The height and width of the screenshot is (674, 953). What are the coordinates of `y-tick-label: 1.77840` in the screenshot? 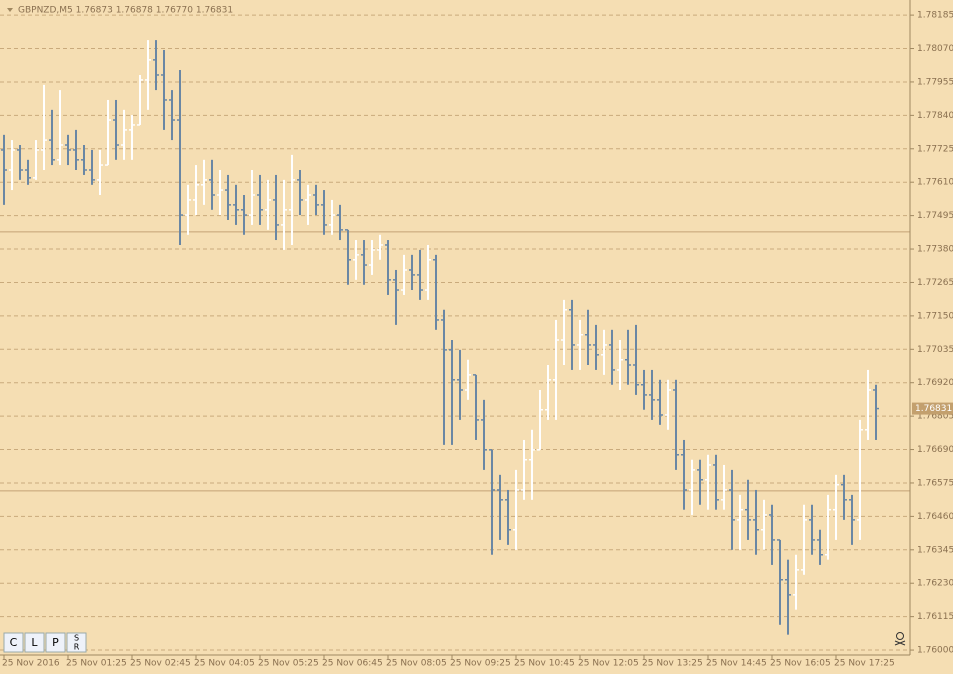 It's located at (935, 116).